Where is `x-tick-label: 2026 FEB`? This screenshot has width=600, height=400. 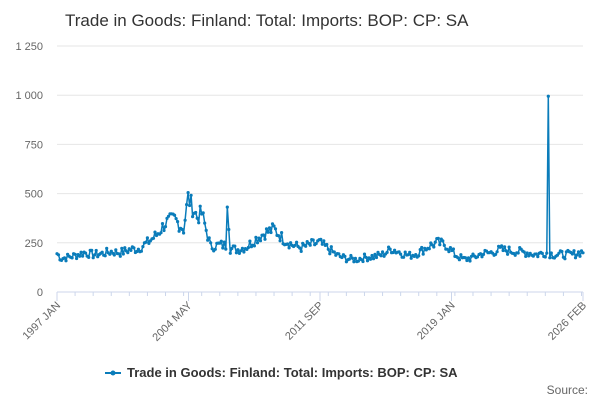
x-tick-label: 2026 FEB is located at coordinates (567, 321).